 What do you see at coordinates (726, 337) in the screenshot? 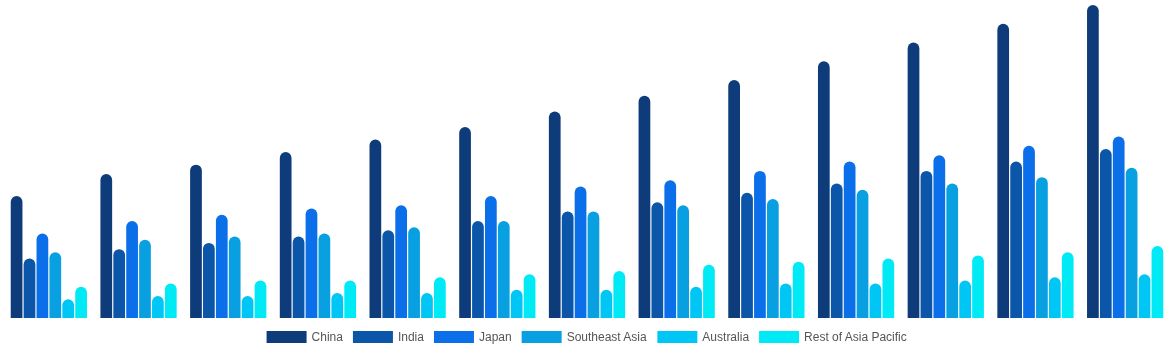
I see `legend-label: Australia` at bounding box center [726, 337].